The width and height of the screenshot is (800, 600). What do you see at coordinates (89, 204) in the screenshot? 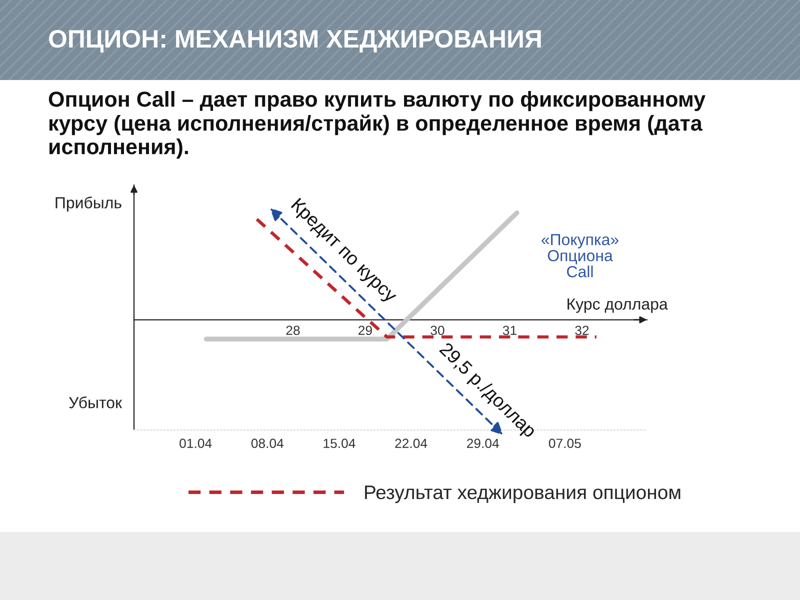
I see `text: Прибыль` at bounding box center [89, 204].